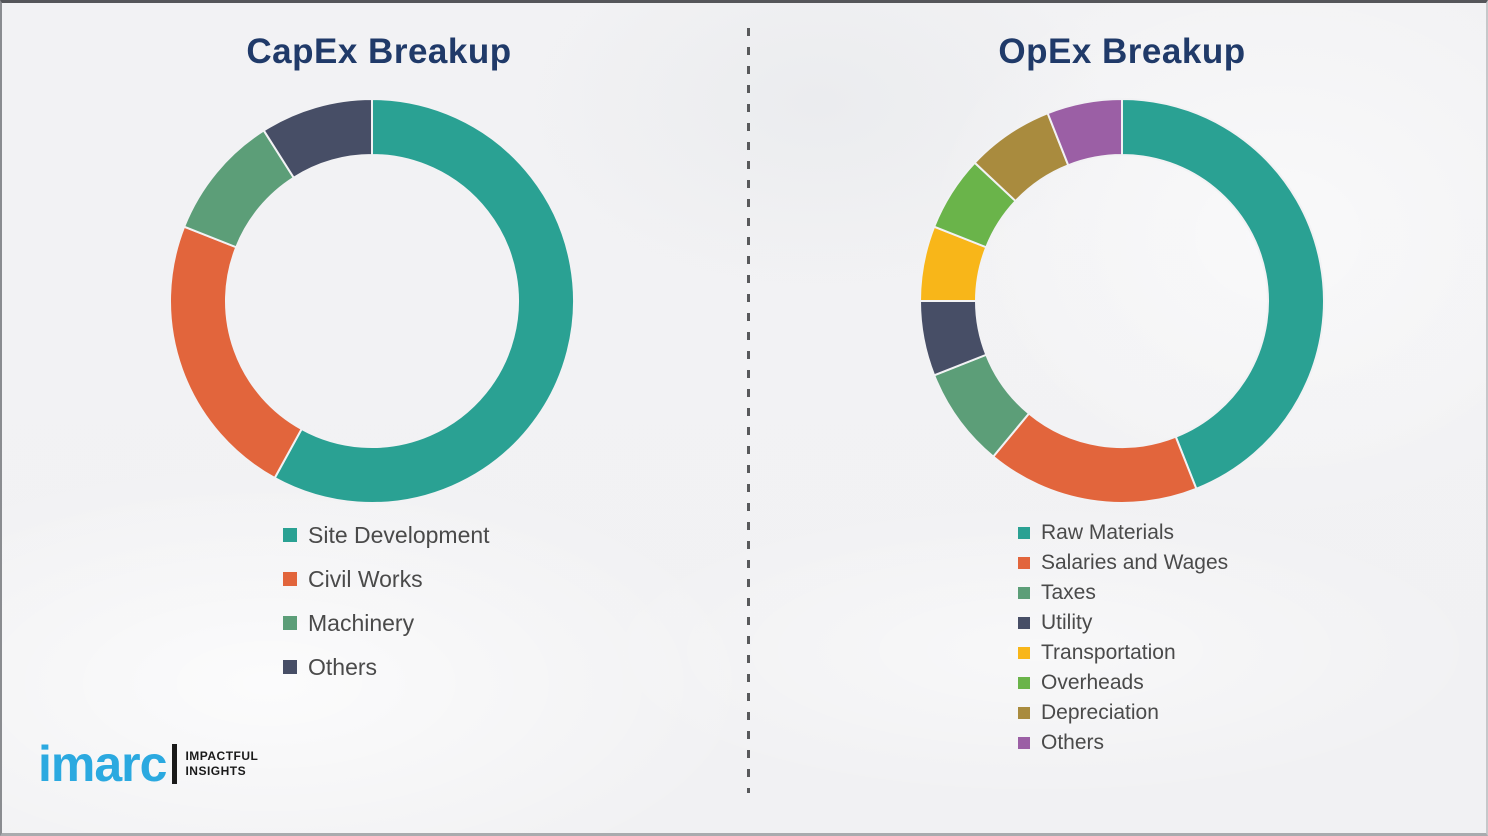 The height and width of the screenshot is (836, 1488). Describe the element at coordinates (1223, 294) in the screenshot. I see `donut-slice-raw-materials` at that location.